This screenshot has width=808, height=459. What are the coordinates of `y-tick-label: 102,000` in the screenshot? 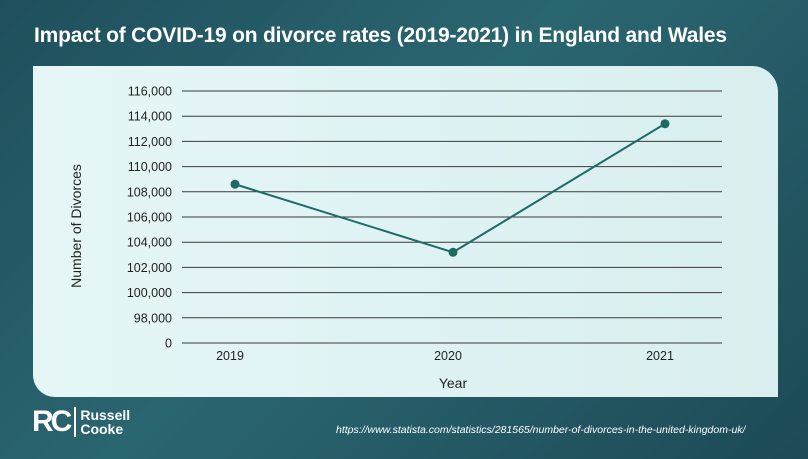 It's located at (149, 268).